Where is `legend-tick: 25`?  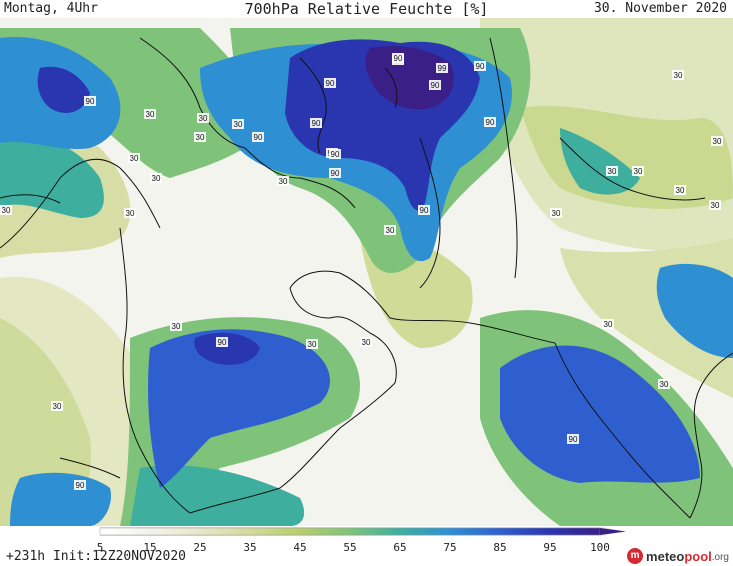
legend-tick: 25 is located at coordinates (200, 547).